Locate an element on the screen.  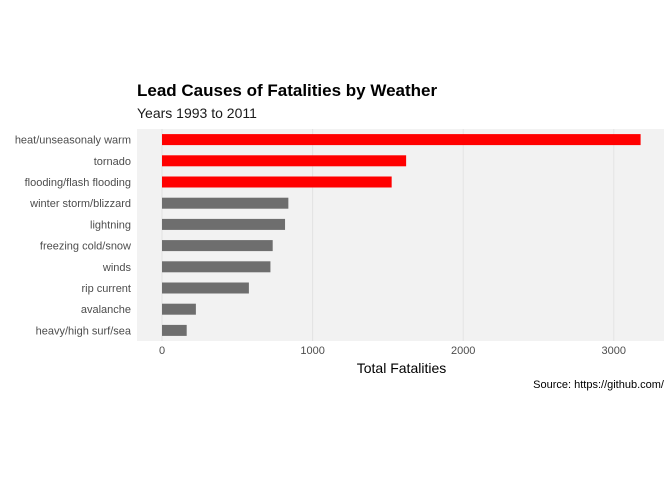
y-tick-label: freezing cold/snow is located at coordinates (85, 247).